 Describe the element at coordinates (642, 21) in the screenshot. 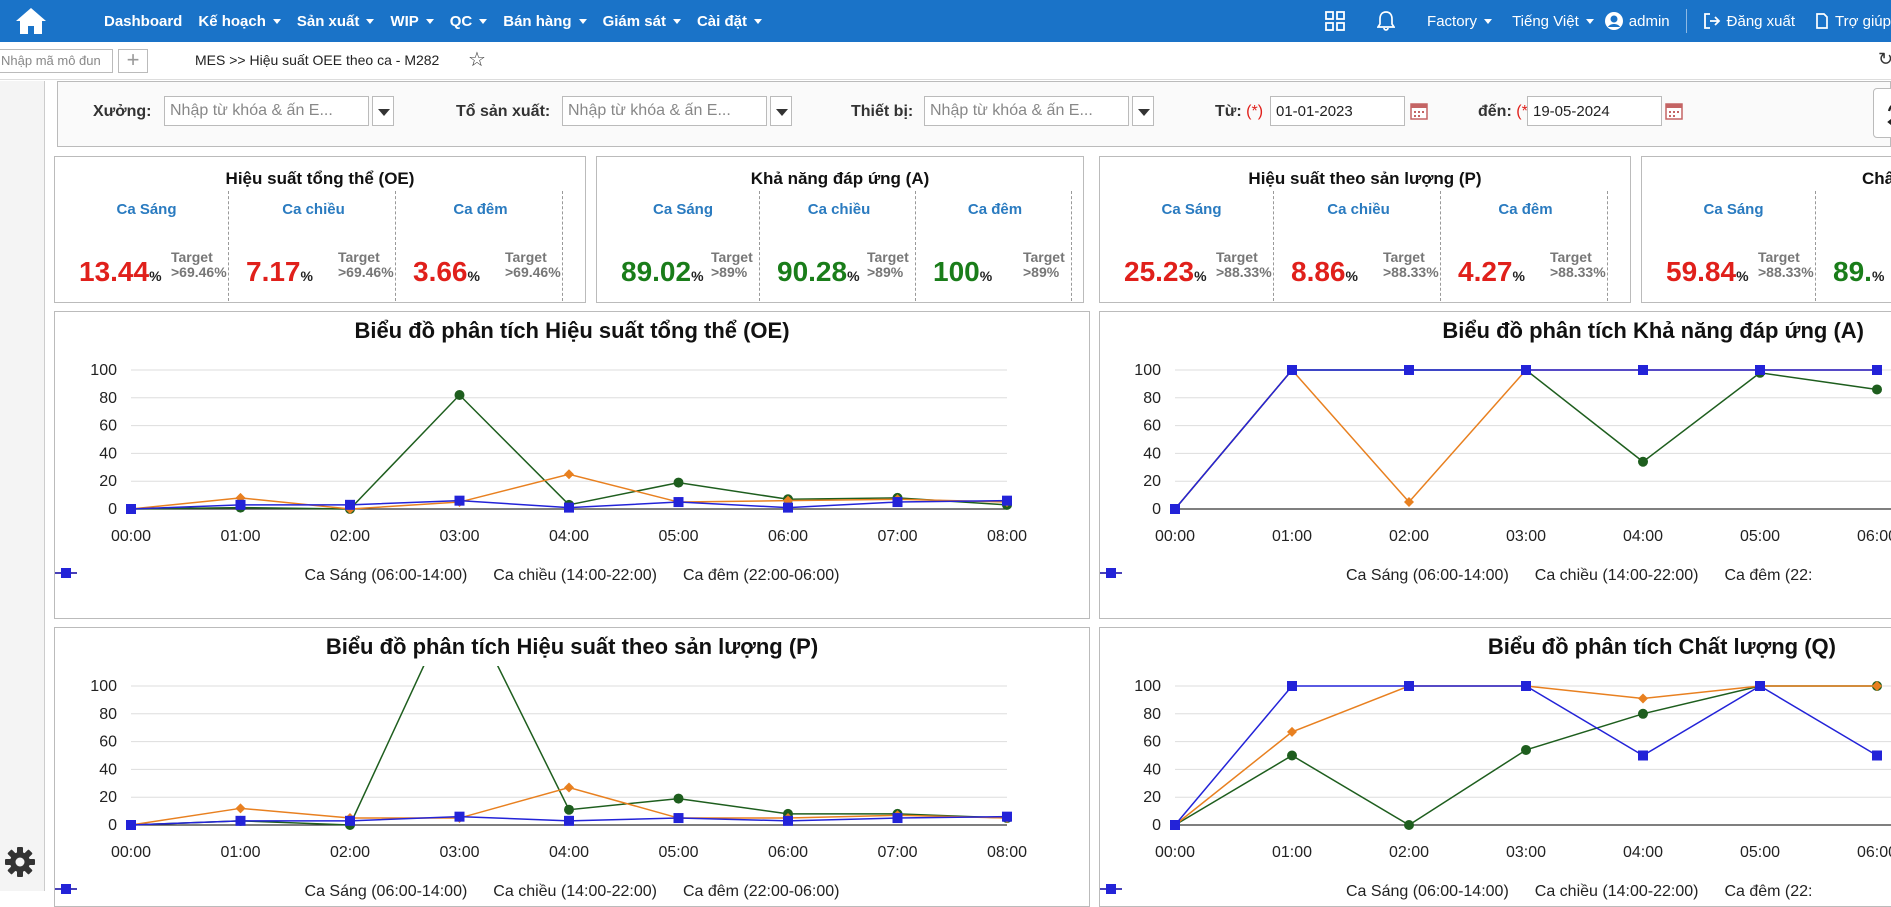

I see `nav-item-6: Giám sát` at that location.